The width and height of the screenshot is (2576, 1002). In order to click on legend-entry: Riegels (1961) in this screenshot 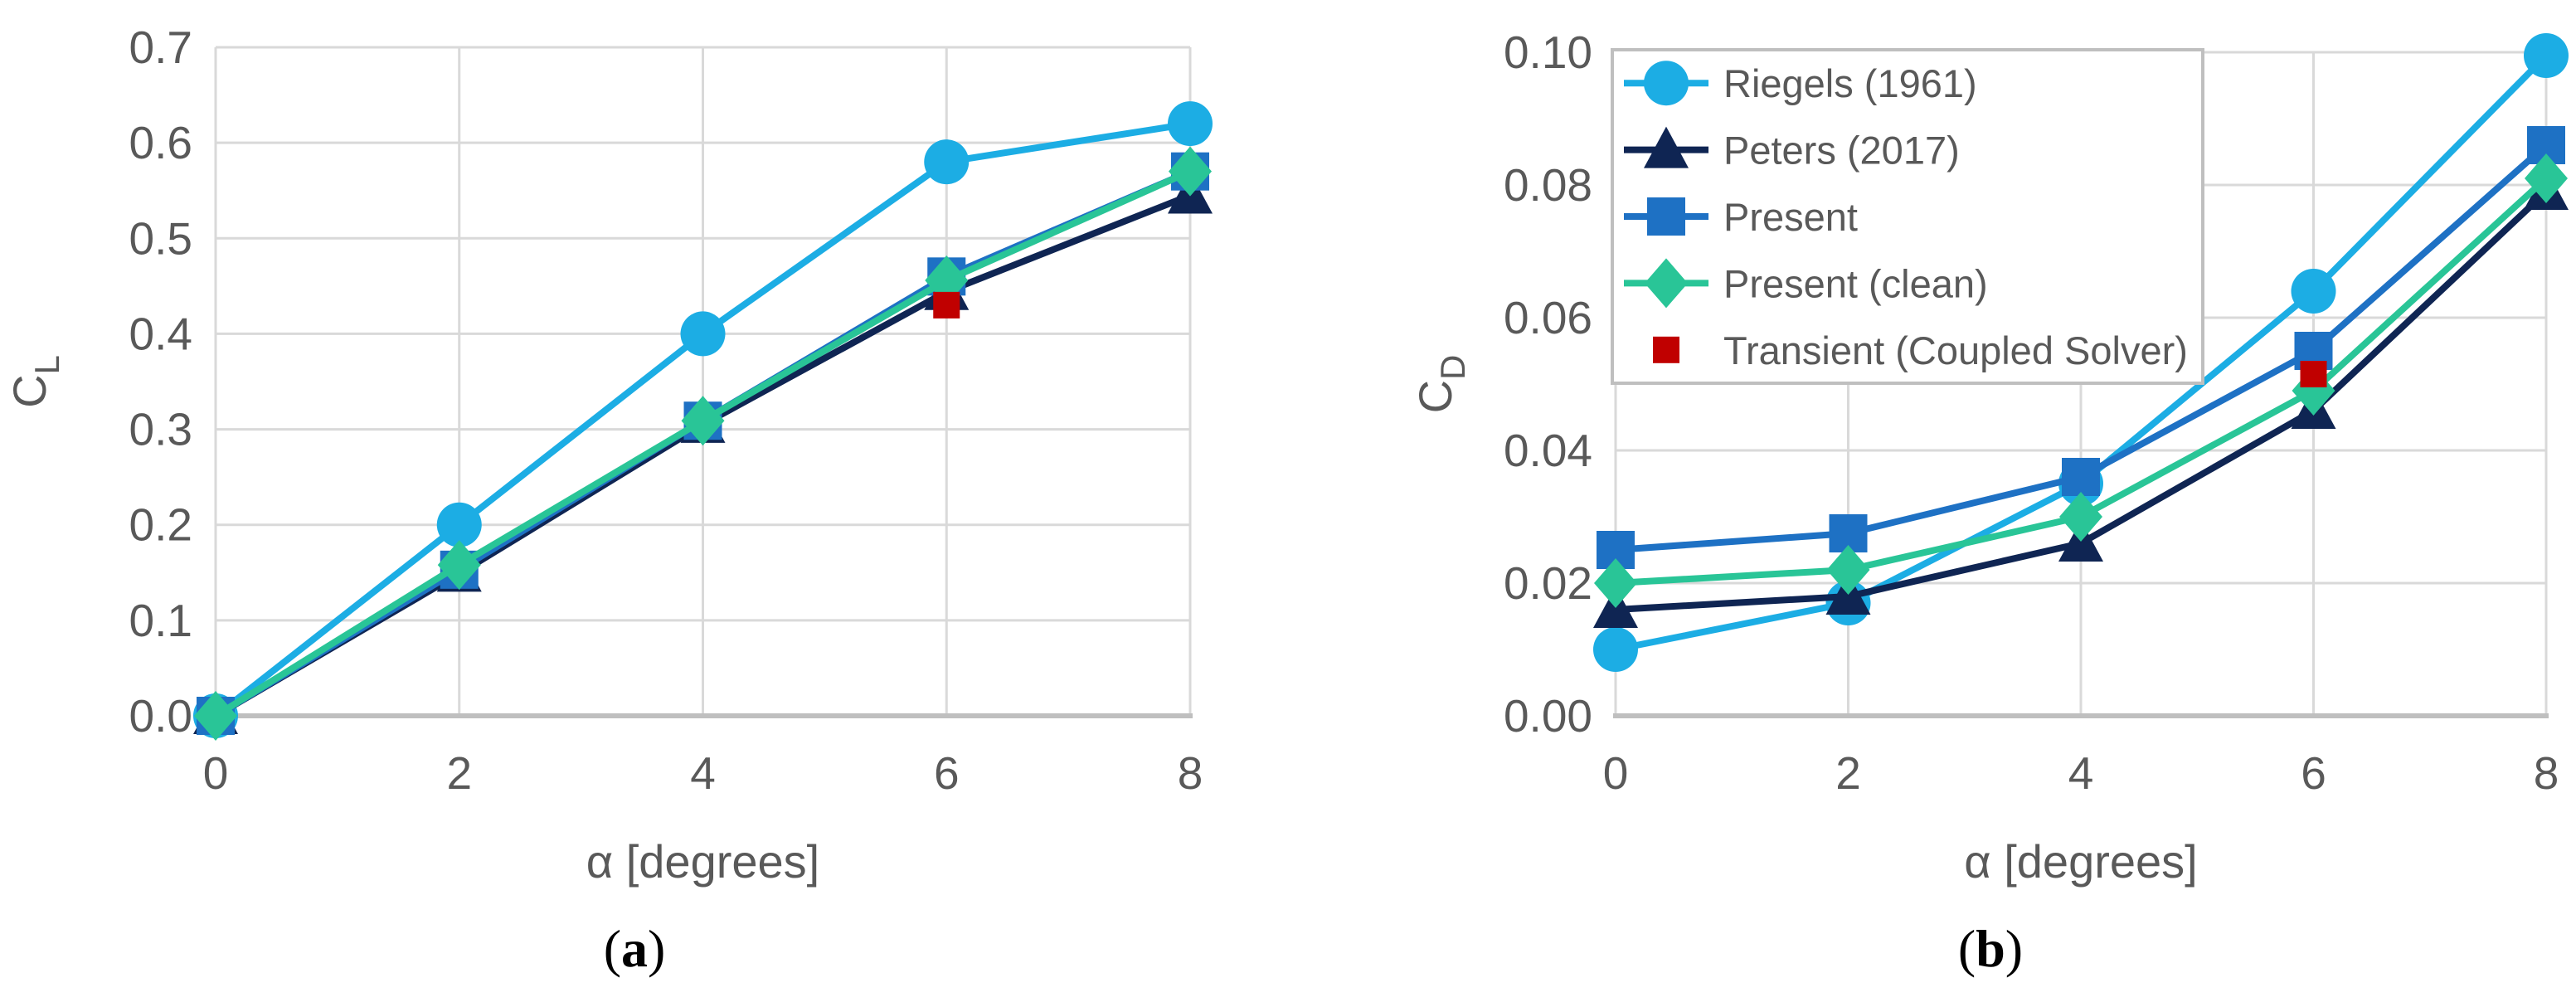, I will do `click(1801, 83)`.